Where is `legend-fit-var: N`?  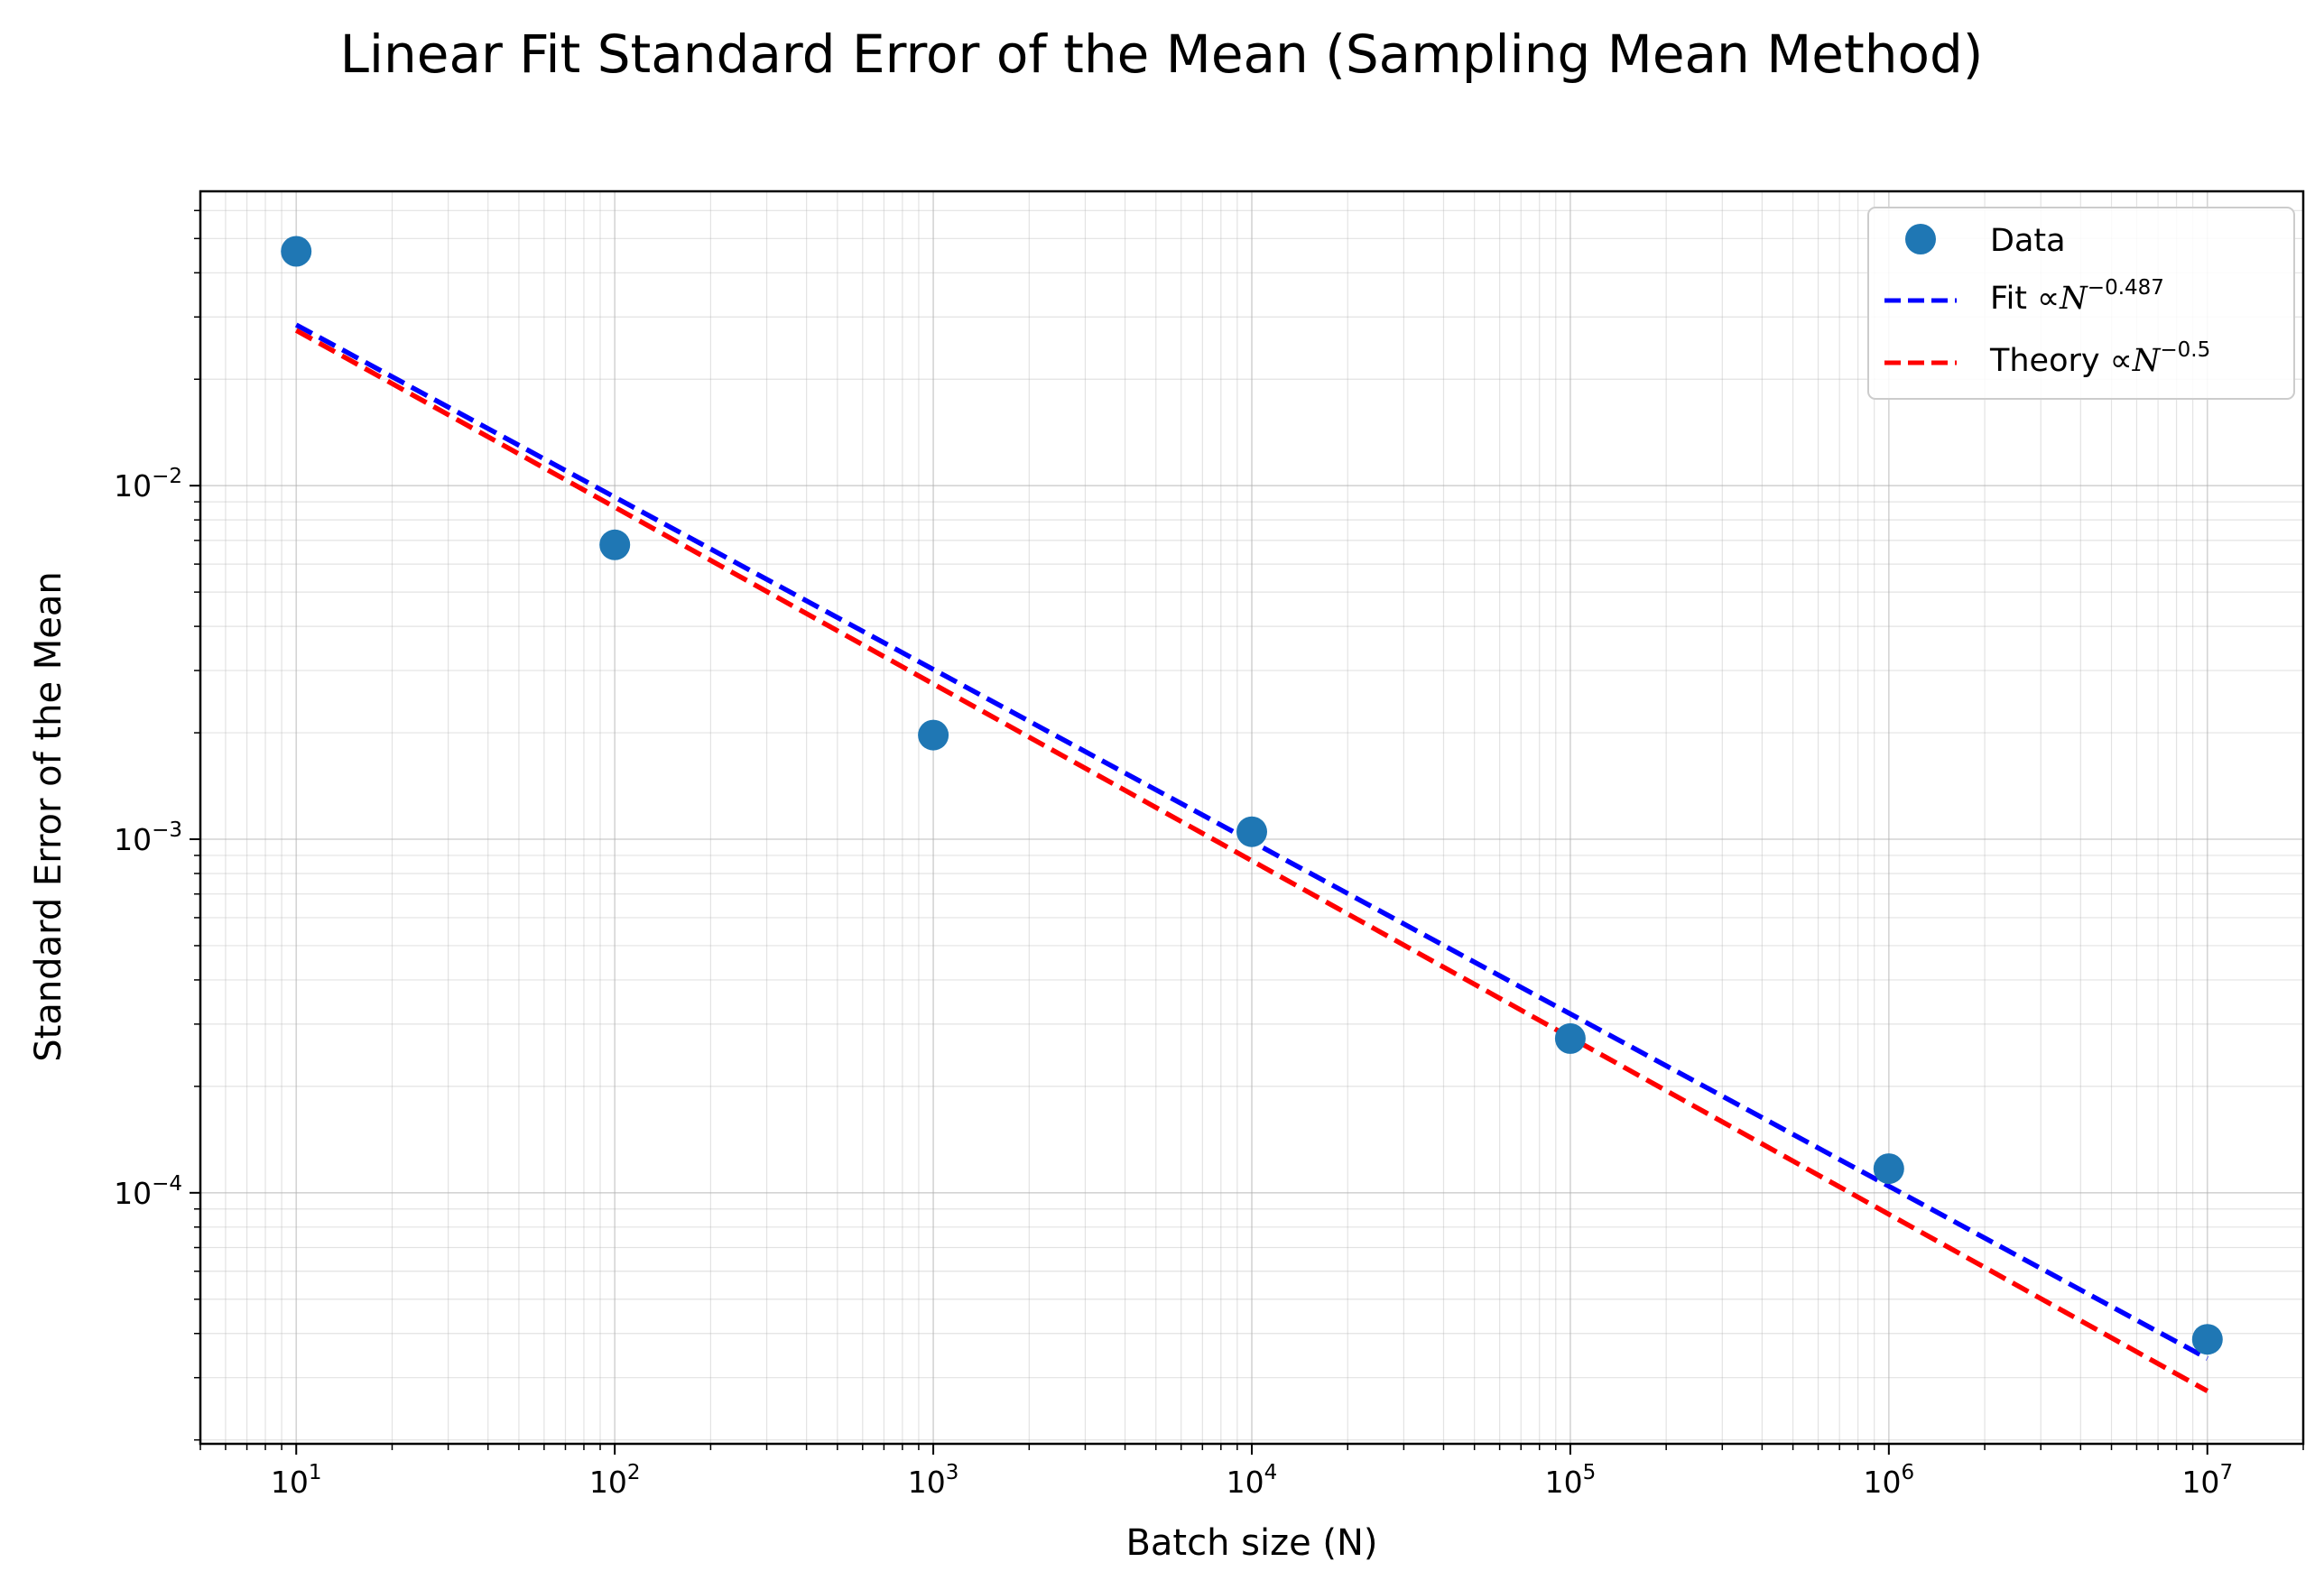
legend-fit-var: N is located at coordinates (2073, 299).